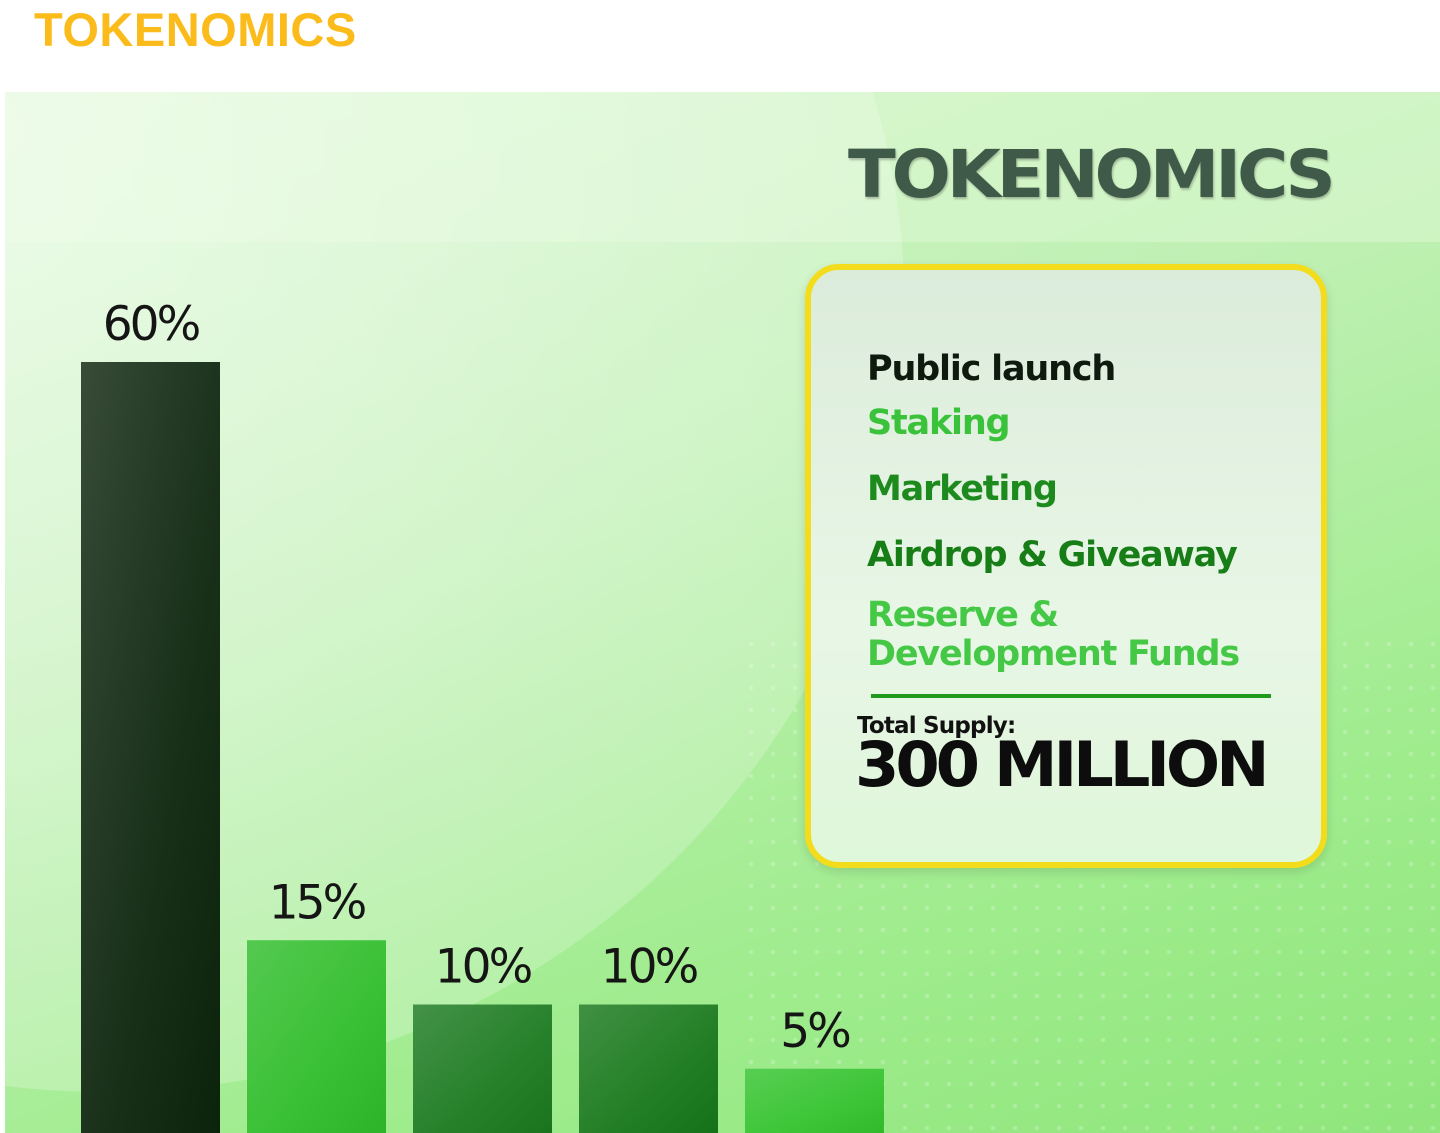  I want to click on legend-item-public-launch: Public launch, so click(991, 369).